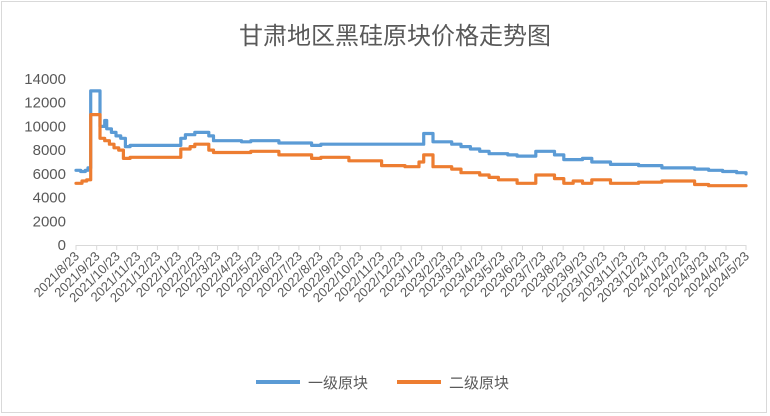 The height and width of the screenshot is (416, 770). I want to click on y-tick-label: 14000, so click(45, 79).